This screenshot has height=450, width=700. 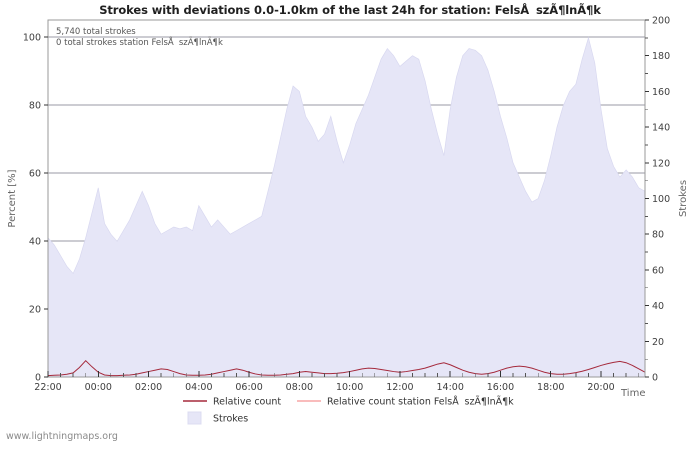 I want to click on y-tick-label: 40, so click(x=35, y=242).